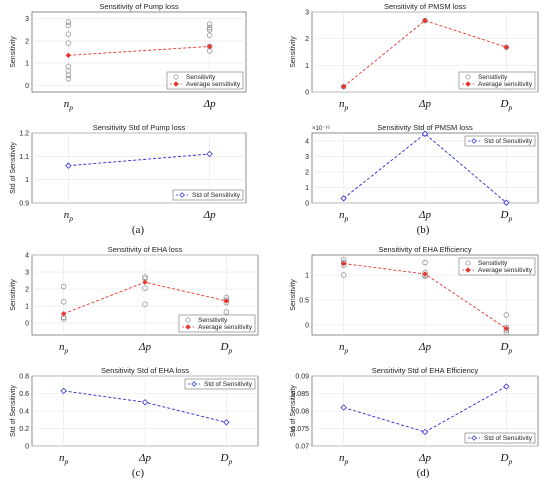 The height and width of the screenshot is (484, 550). I want to click on average-sensitivity-line, so click(139, 50).